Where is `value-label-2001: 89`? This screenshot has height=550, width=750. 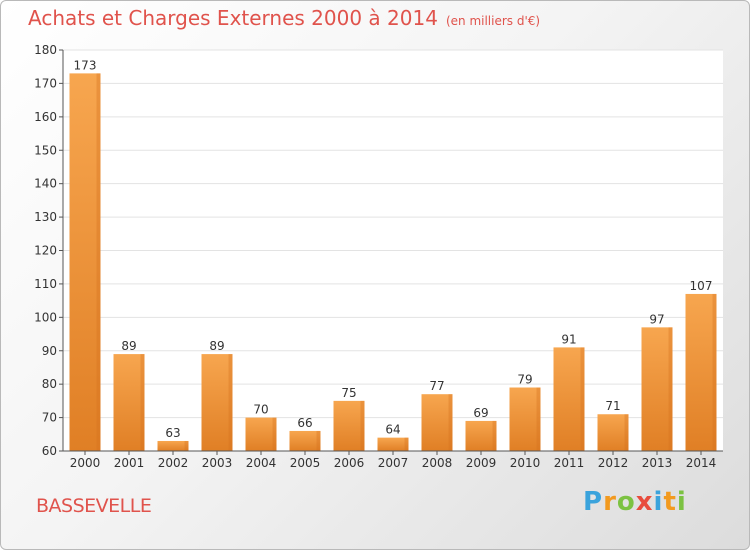
value-label-2001: 89 is located at coordinates (128, 346).